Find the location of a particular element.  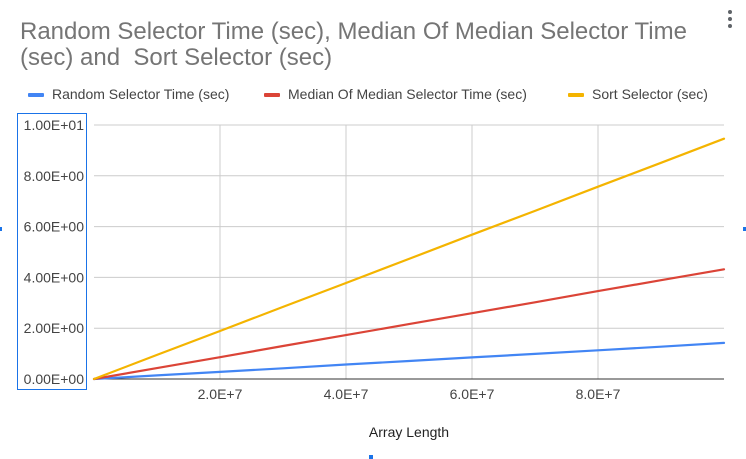

legend-swatch-random-selector is located at coordinates (36, 95).